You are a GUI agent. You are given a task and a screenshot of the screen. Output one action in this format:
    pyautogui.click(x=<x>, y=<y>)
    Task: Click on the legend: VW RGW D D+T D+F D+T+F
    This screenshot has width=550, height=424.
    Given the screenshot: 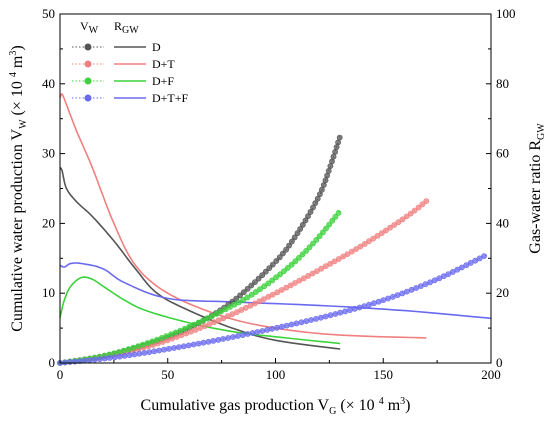 What is the action you would take?
    pyautogui.click(x=130, y=62)
    